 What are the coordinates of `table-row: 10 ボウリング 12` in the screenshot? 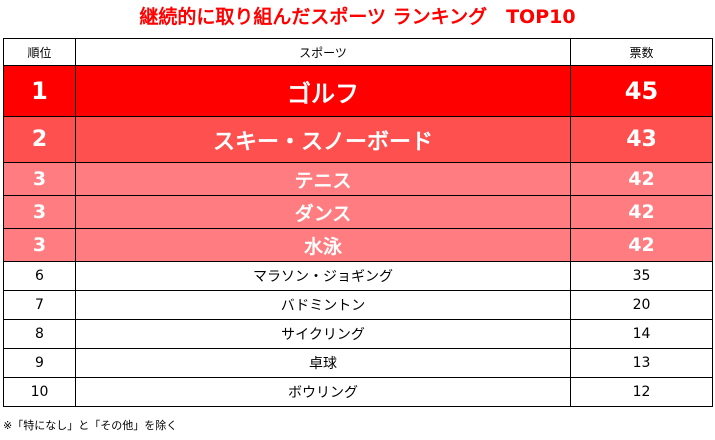 It's located at (358, 392).